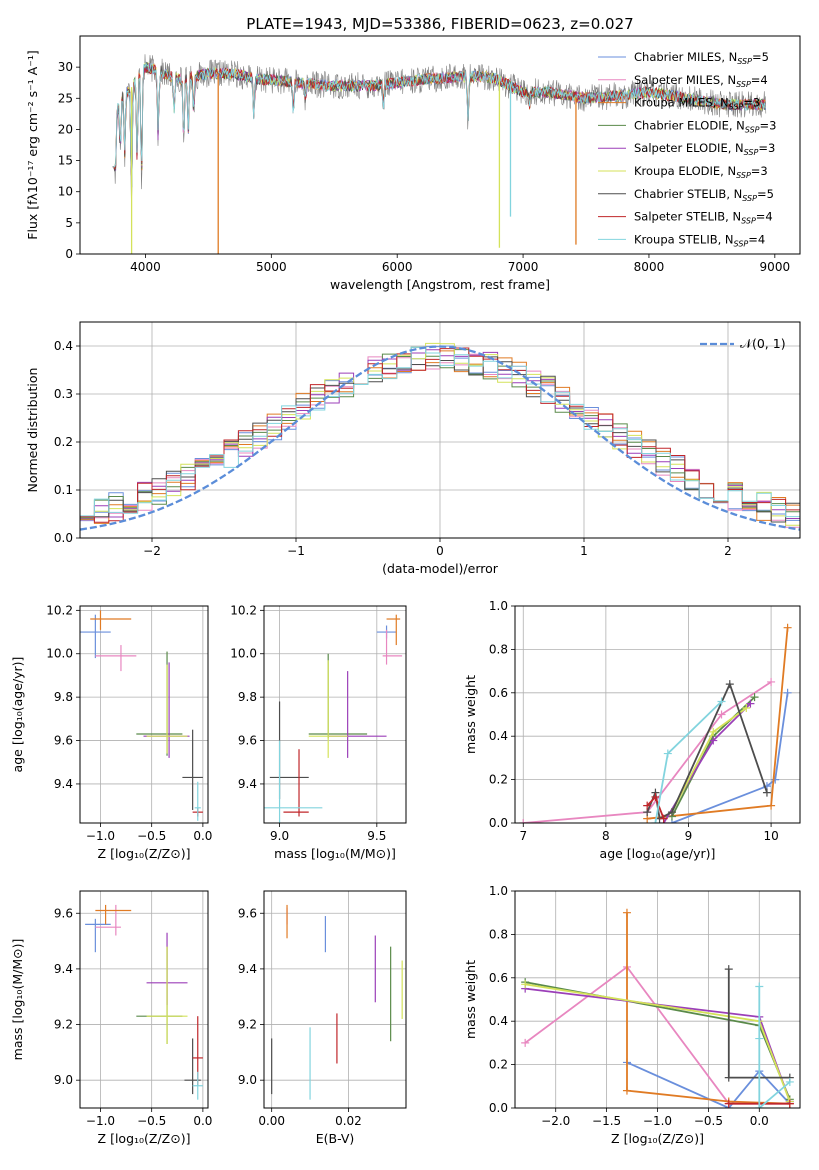  What do you see at coordinates (111, 620) in the screenshot?
I see `errorbar-kroupa-miles` at bounding box center [111, 620].